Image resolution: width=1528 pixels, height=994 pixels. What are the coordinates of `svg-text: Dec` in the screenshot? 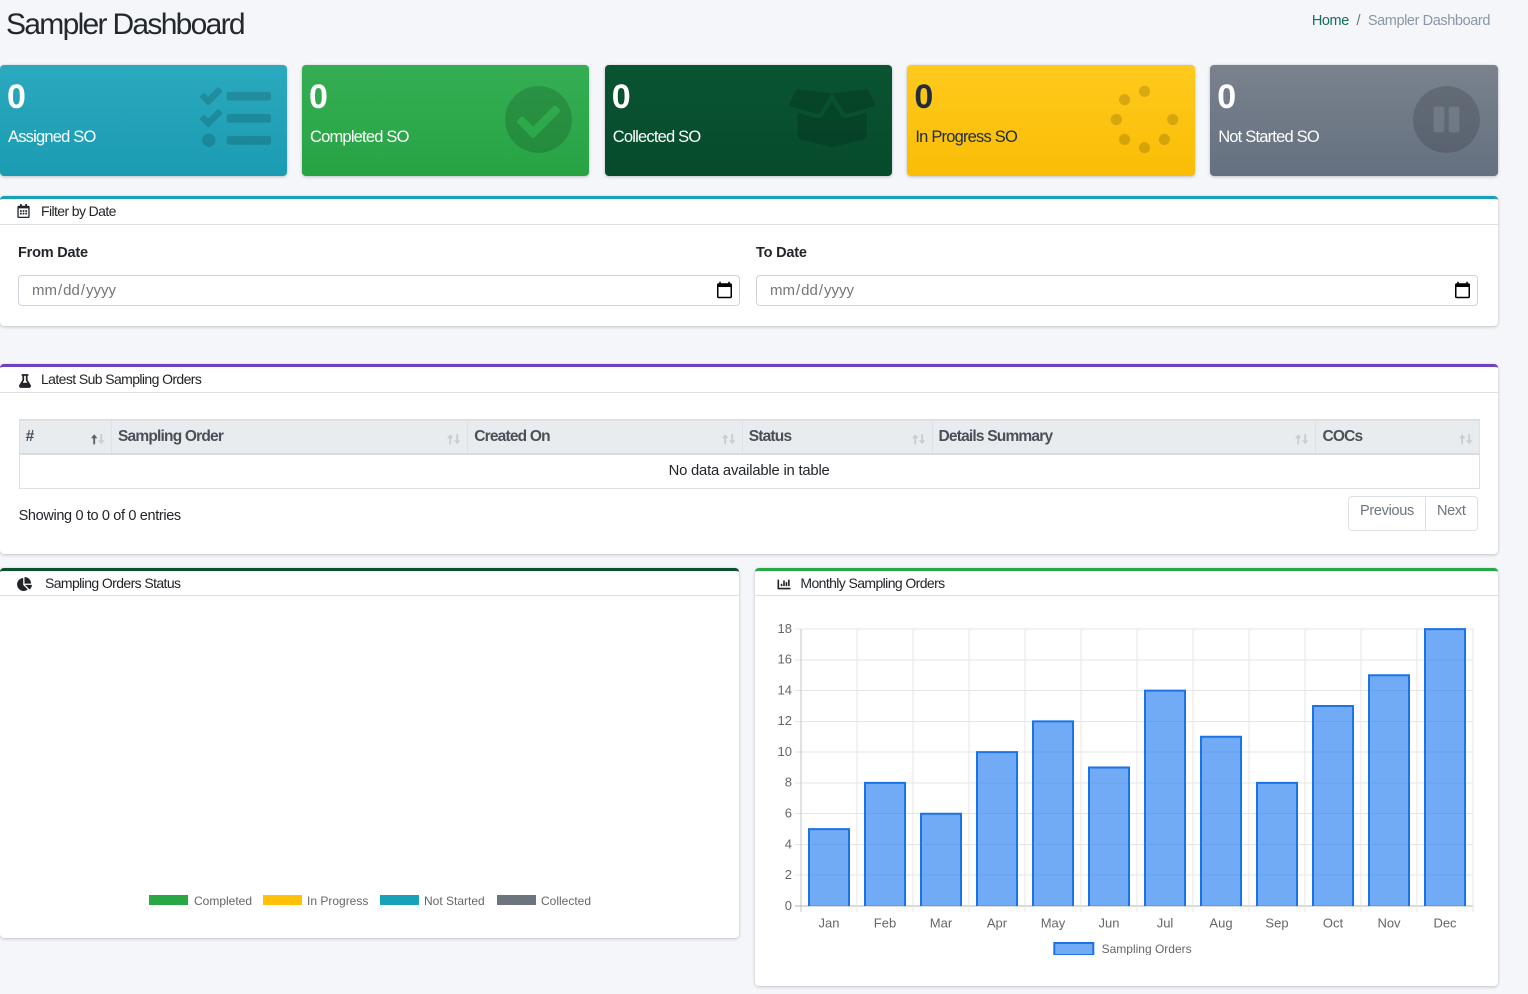 It's located at (1446, 922).